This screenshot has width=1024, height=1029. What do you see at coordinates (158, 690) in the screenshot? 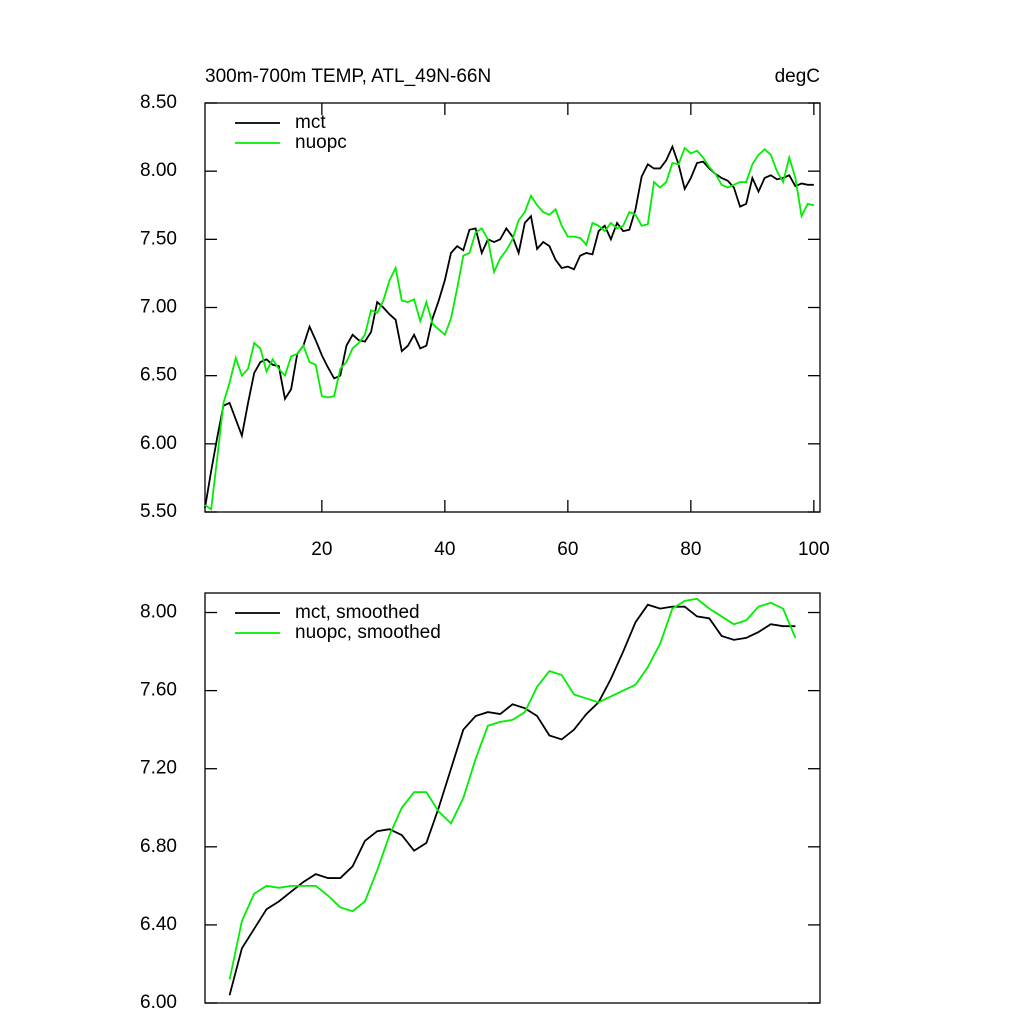
I see `y-tick-label: 7.60` at bounding box center [158, 690].